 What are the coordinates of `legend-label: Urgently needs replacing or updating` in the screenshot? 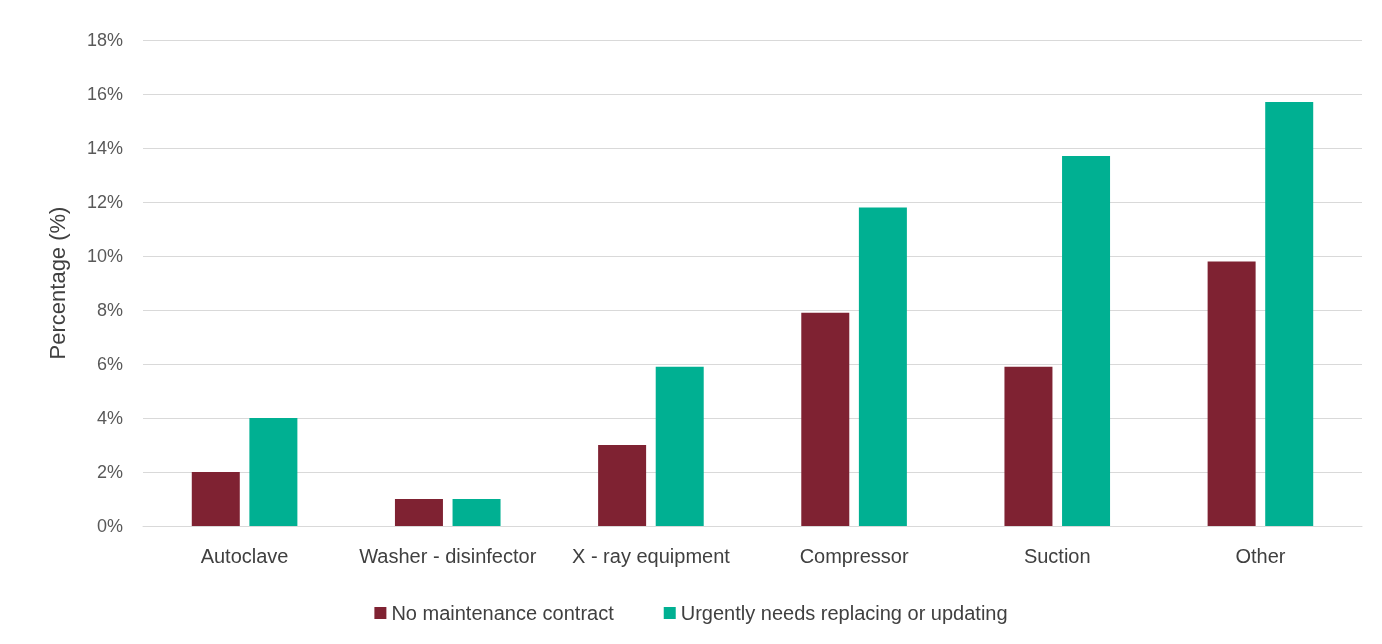 It's located at (844, 613).